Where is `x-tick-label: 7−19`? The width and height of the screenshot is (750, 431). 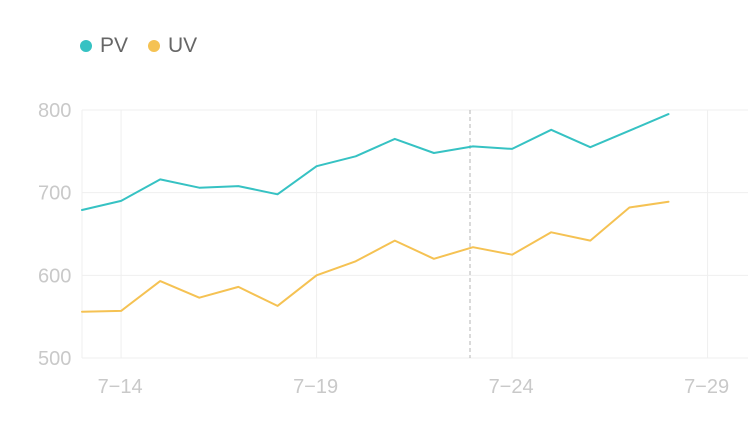 x-tick-label: 7−19 is located at coordinates (315, 387).